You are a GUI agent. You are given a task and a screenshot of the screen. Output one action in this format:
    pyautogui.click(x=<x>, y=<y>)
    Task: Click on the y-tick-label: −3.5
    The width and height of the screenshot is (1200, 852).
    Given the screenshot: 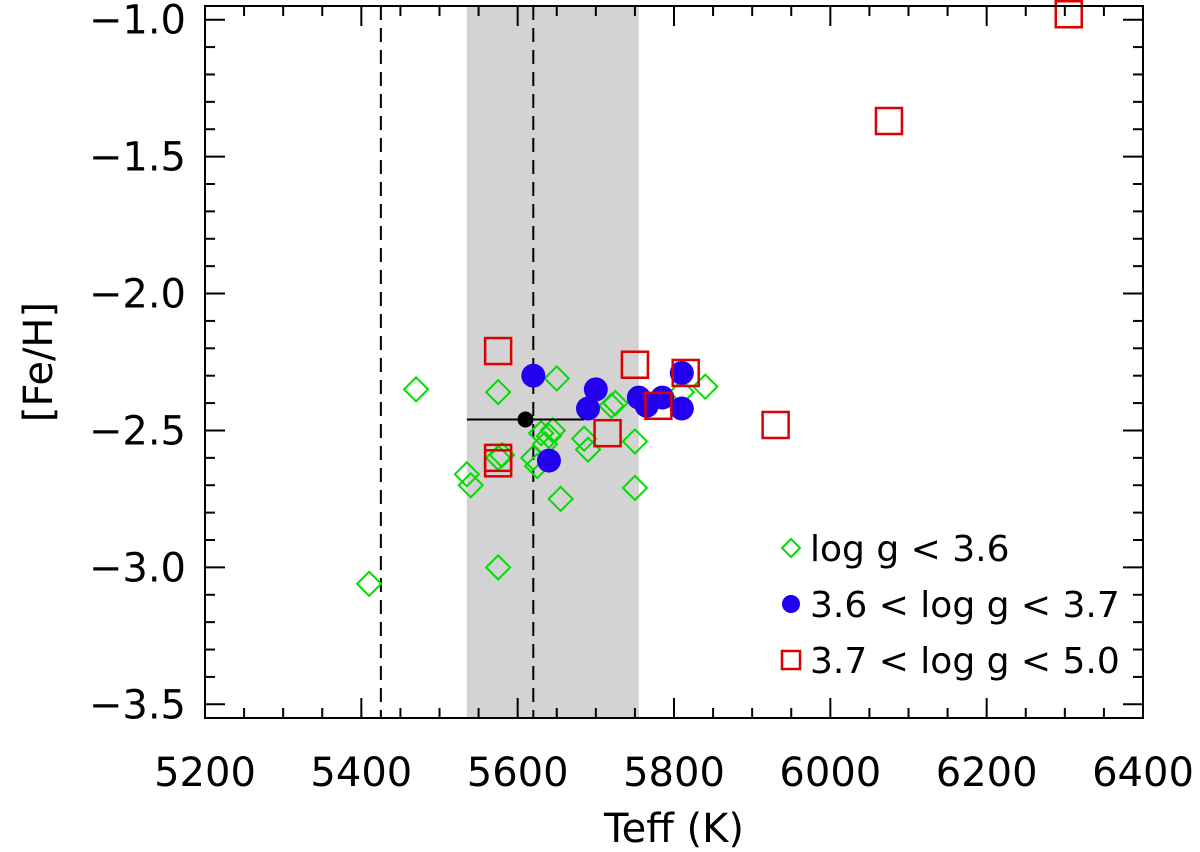 What is the action you would take?
    pyautogui.click(x=137, y=705)
    